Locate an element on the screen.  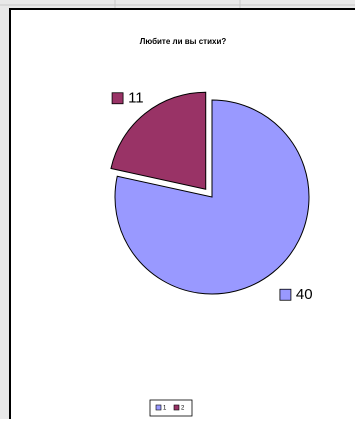
data-label: 11 is located at coordinates (136, 98).